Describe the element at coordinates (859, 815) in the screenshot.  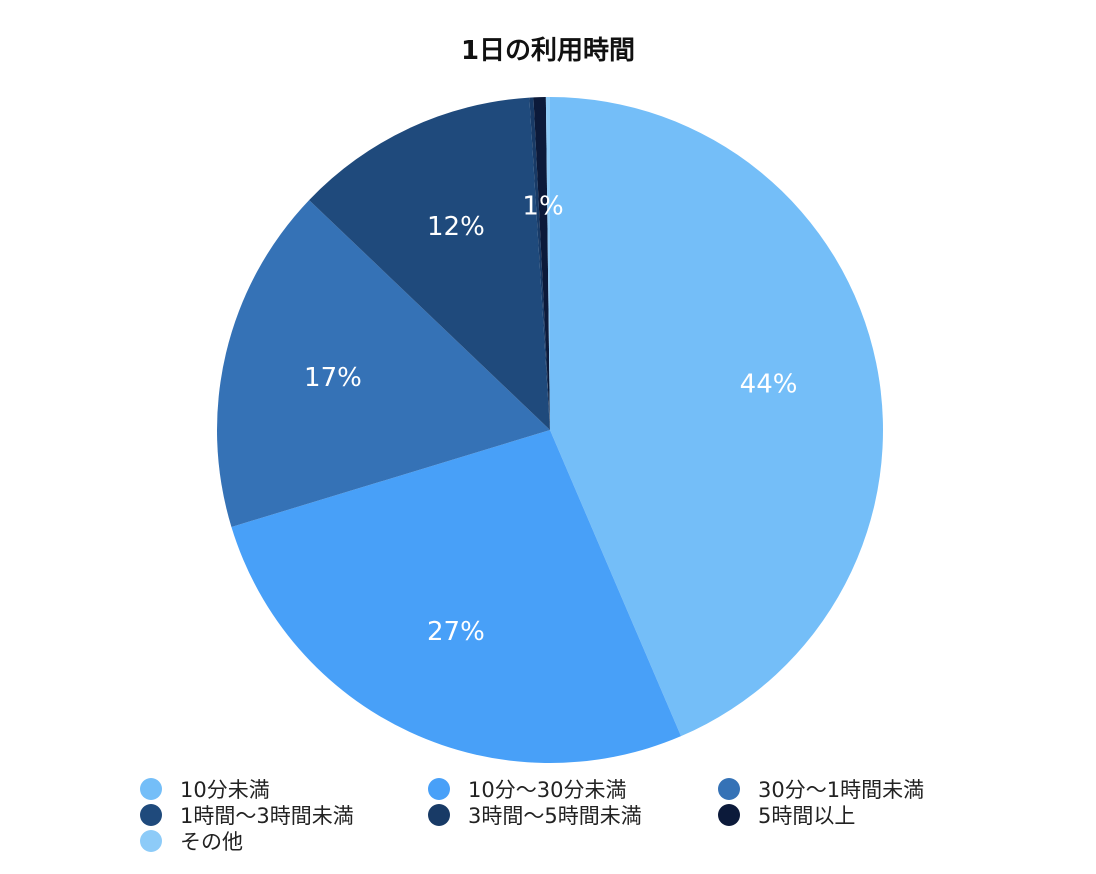
I see `legend-item: 5時間以上` at that location.